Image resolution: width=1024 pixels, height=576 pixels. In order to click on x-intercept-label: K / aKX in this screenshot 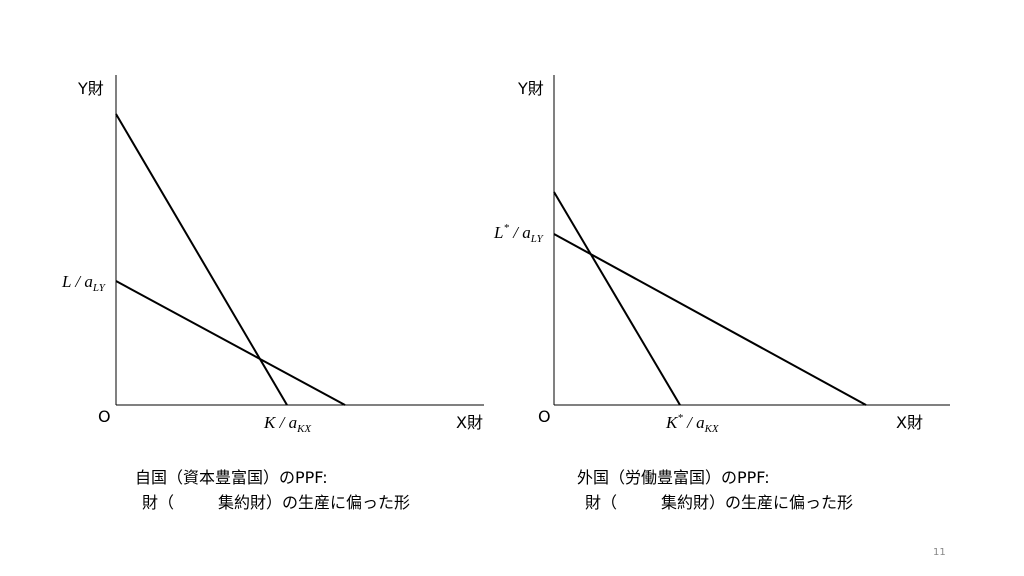, I will do `click(287, 424)`.